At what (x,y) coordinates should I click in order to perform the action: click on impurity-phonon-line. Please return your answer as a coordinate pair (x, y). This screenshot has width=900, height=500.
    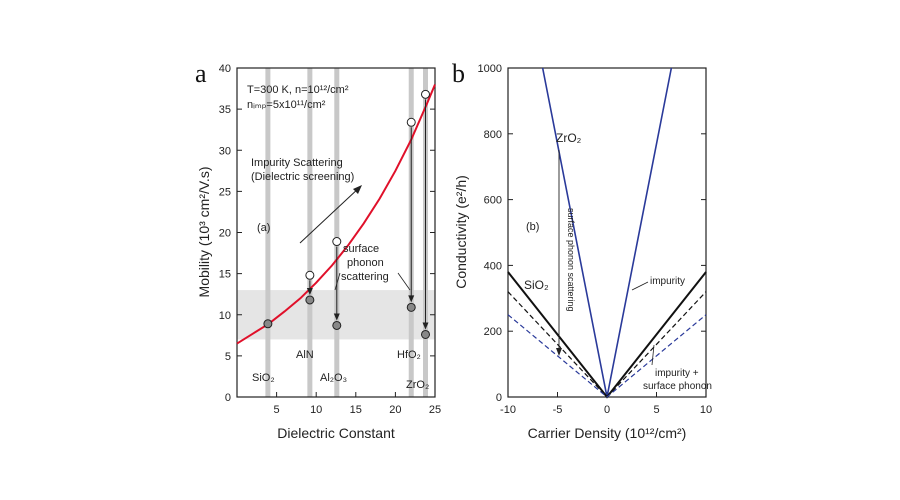
    Looking at the image, I should click on (607, 356).